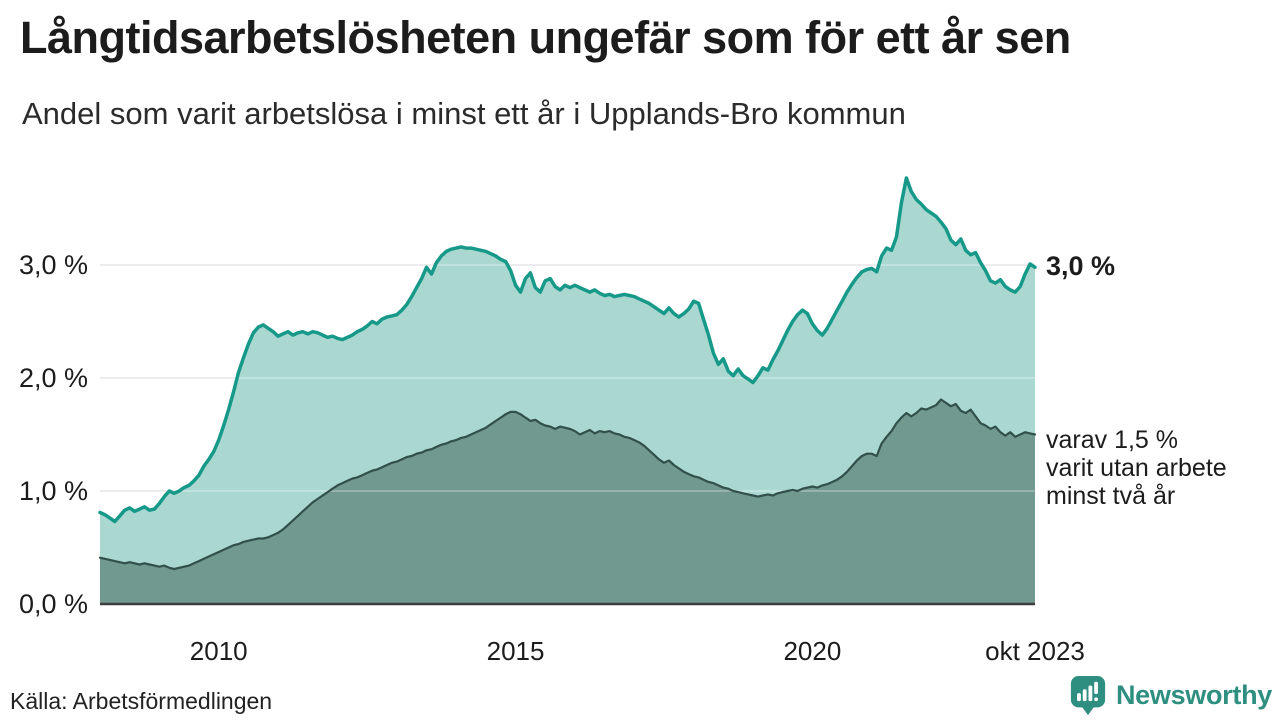  What do you see at coordinates (1096, 688) in the screenshot?
I see `logo-exclamation-bar` at bounding box center [1096, 688].